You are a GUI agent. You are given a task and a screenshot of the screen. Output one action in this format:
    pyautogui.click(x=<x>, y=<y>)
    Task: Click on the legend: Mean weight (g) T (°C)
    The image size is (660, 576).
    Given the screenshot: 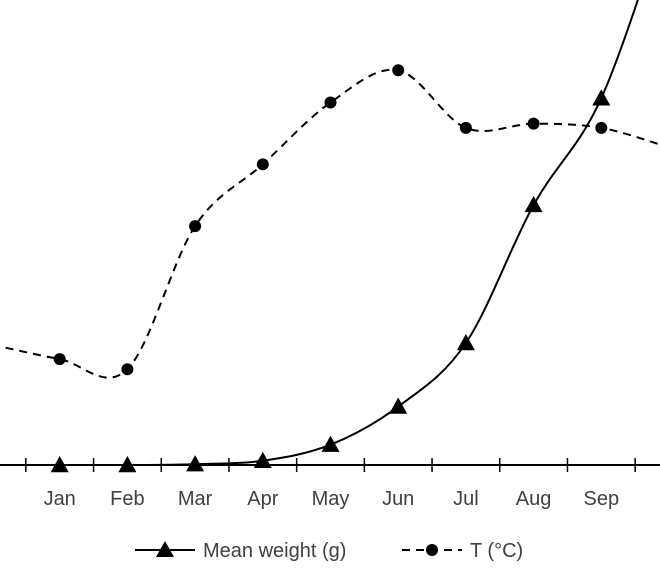 What is the action you would take?
    pyautogui.click(x=329, y=551)
    